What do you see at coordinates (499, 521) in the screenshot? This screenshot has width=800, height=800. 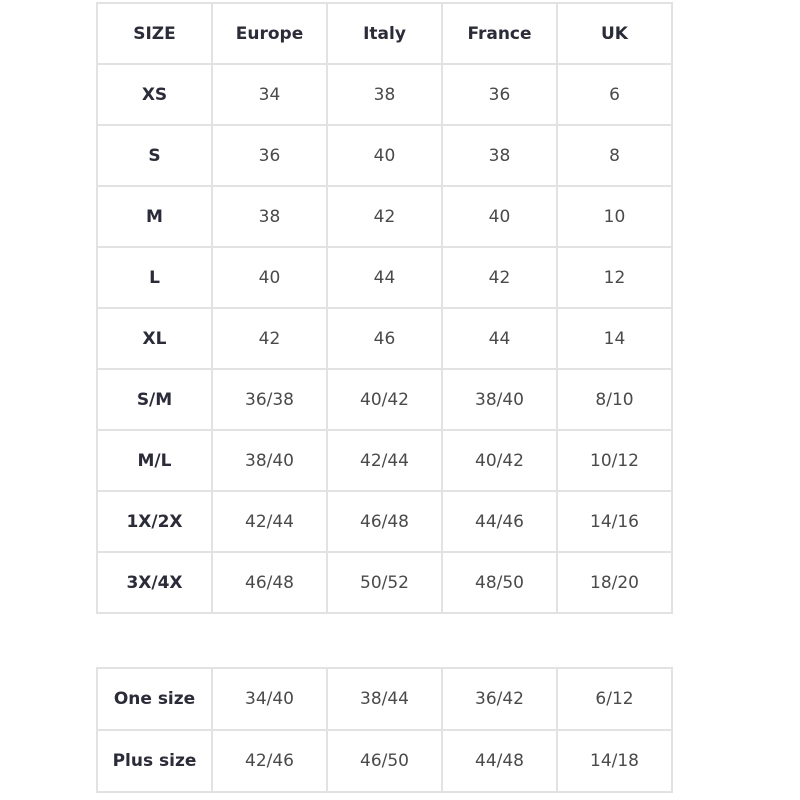 I see `size-value-cell: 44/46` at bounding box center [499, 521].